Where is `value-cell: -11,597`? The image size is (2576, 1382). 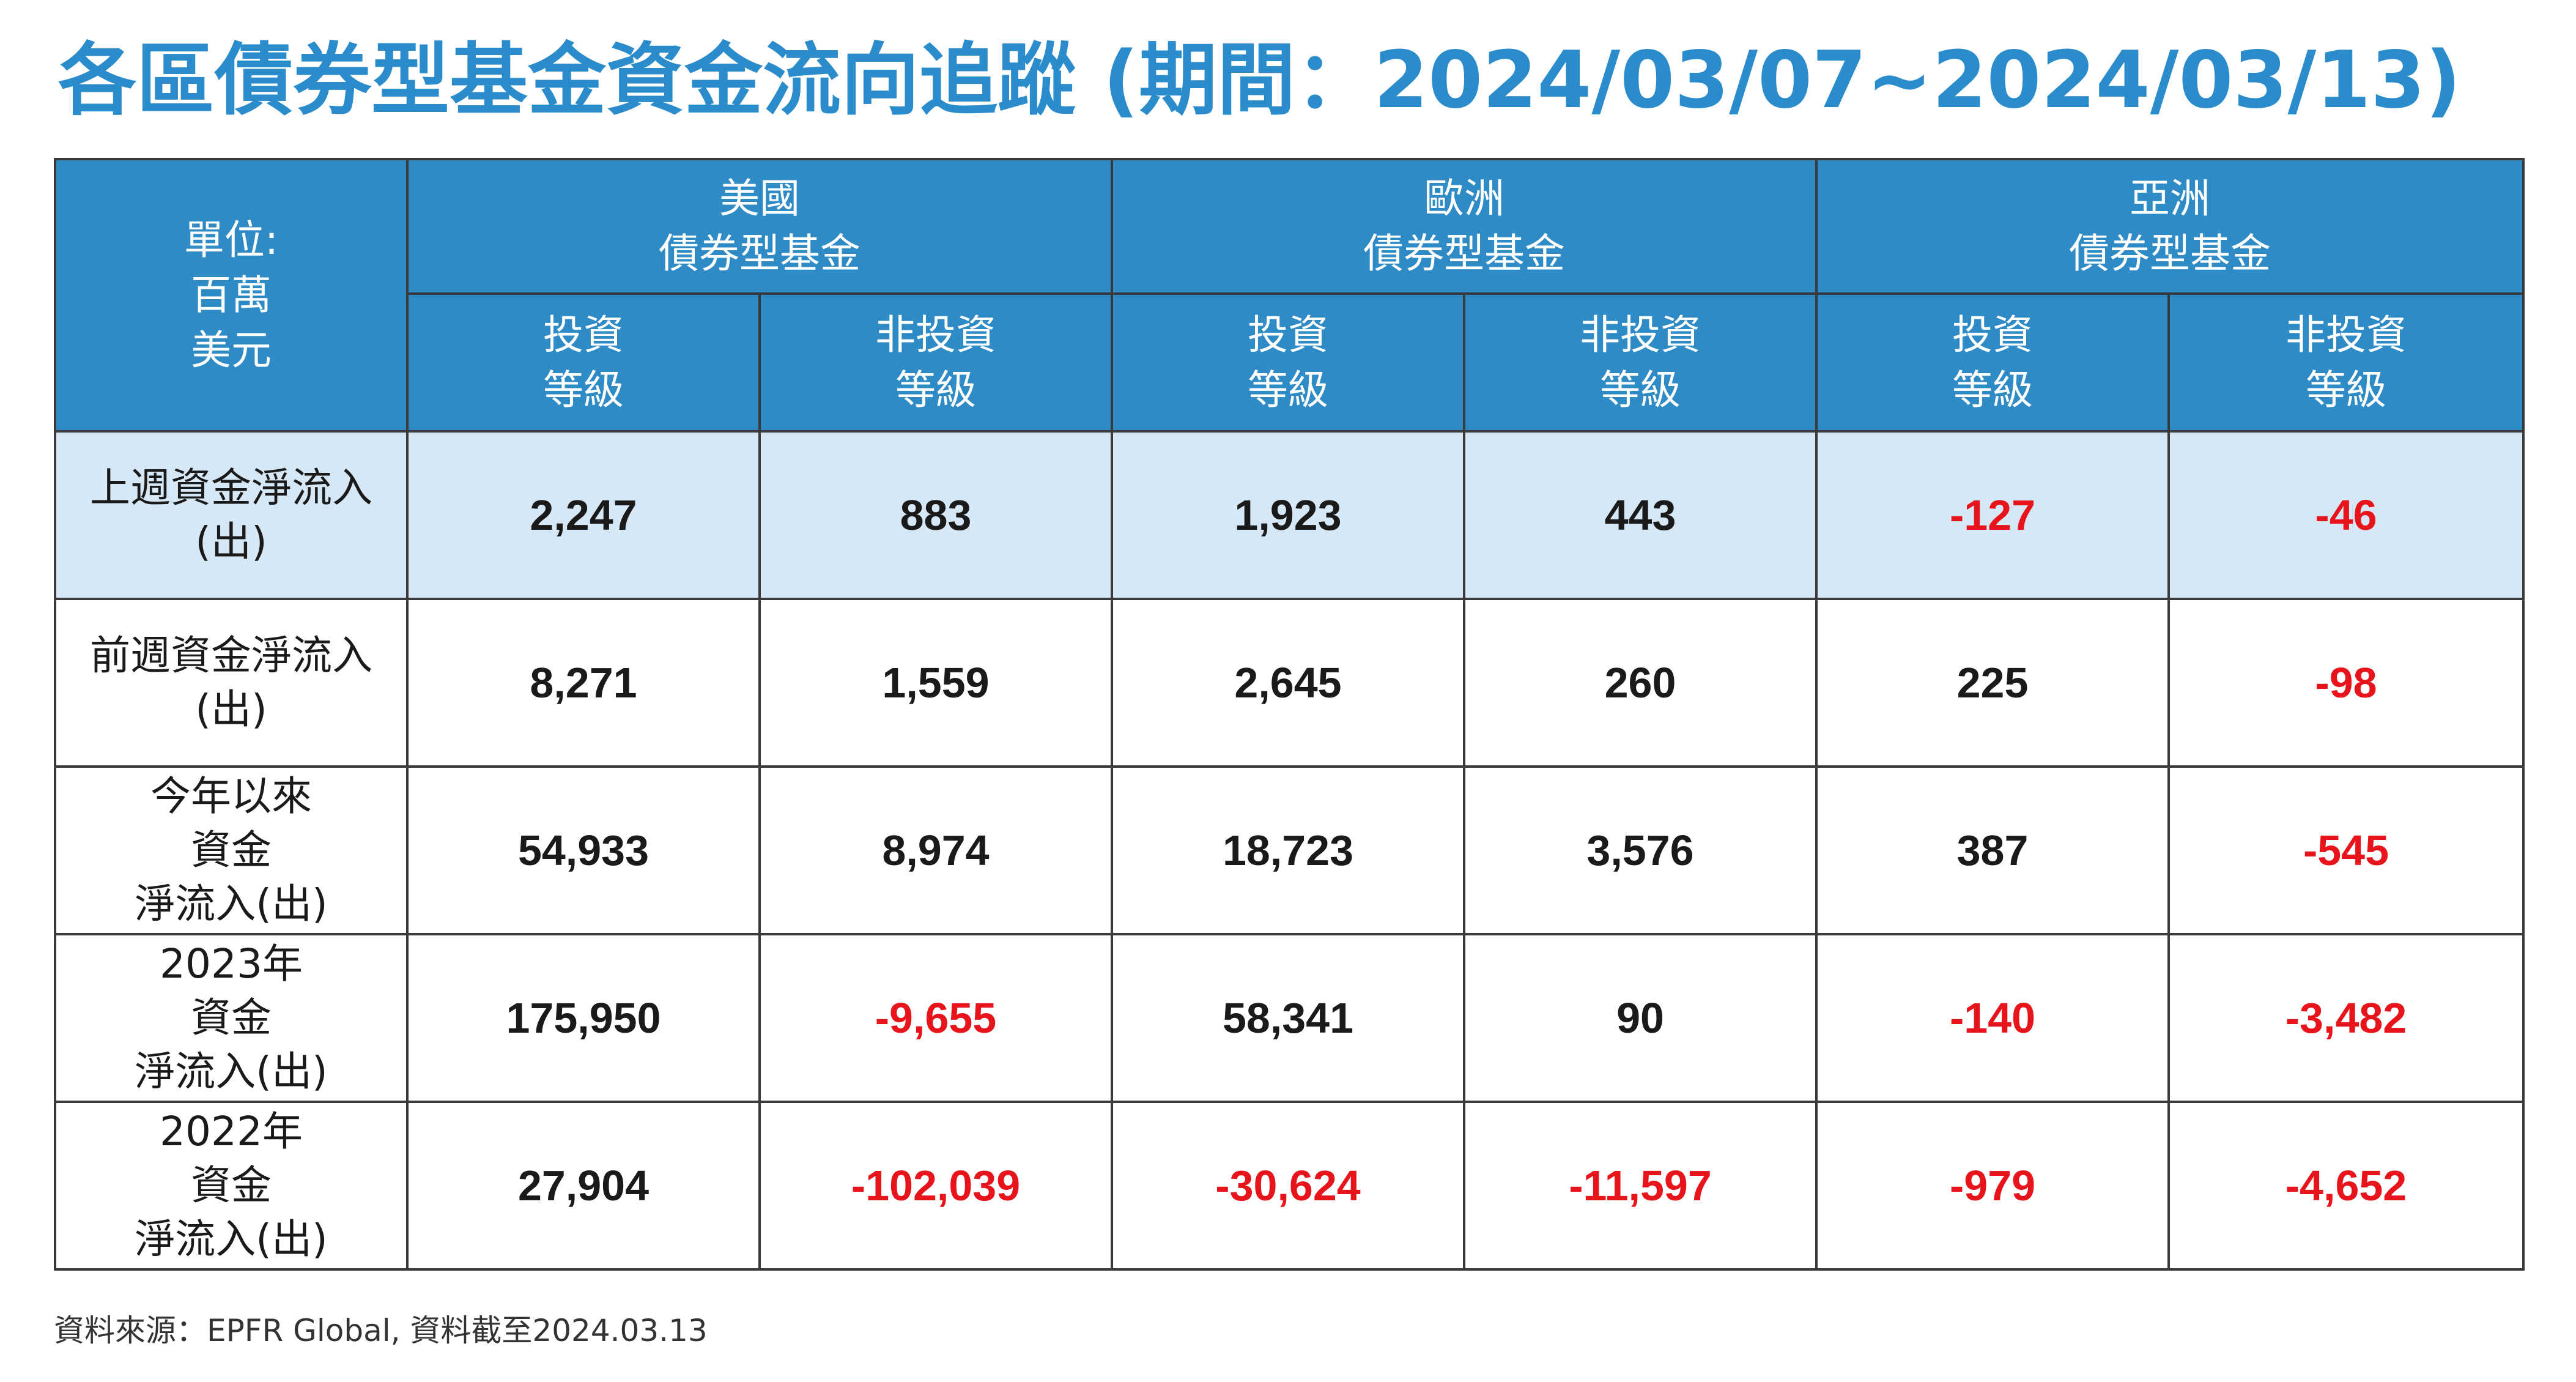
value-cell: -11,597 is located at coordinates (1640, 1186).